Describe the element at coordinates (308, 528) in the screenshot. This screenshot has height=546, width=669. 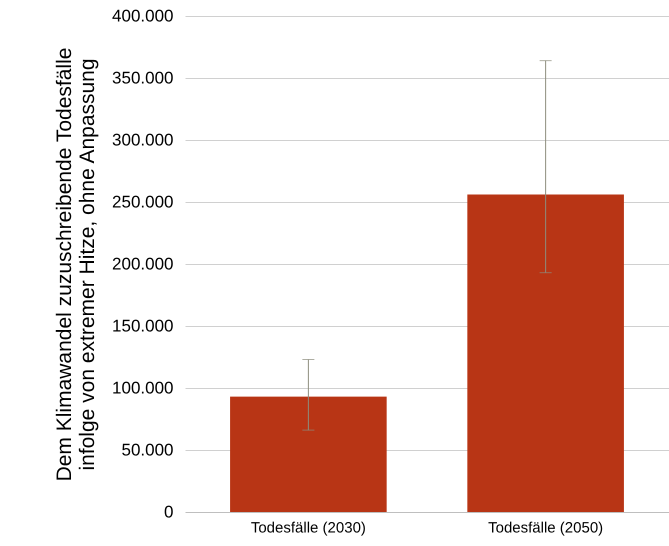
I see `x-tick-label: Todesfälle (2030)` at that location.